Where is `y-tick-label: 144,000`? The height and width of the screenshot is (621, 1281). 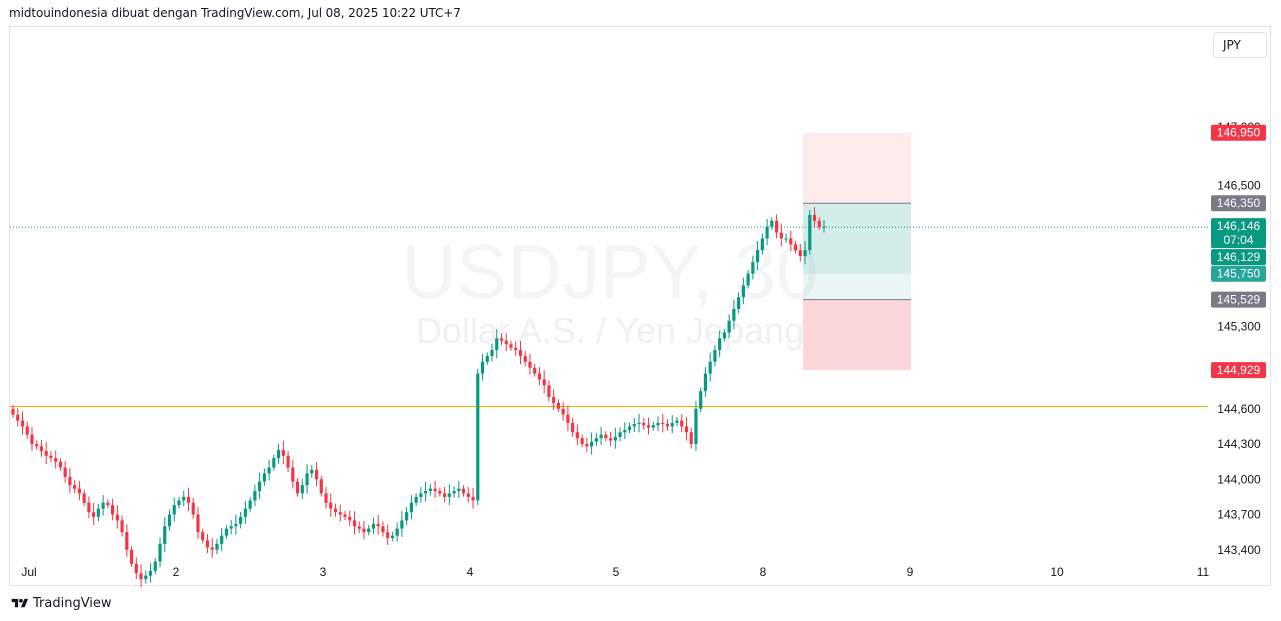
y-tick-label: 144,000 is located at coordinates (1239, 479).